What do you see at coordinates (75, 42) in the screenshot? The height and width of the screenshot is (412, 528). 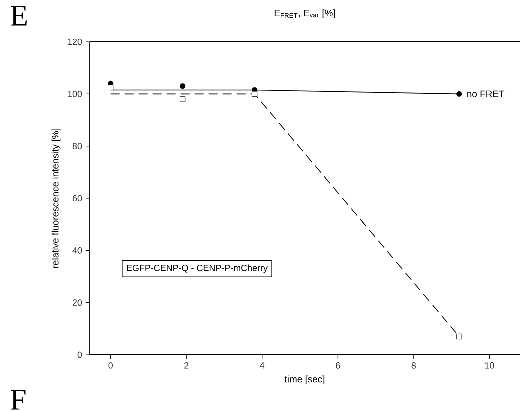 I see `y-tick-label: 120` at bounding box center [75, 42].